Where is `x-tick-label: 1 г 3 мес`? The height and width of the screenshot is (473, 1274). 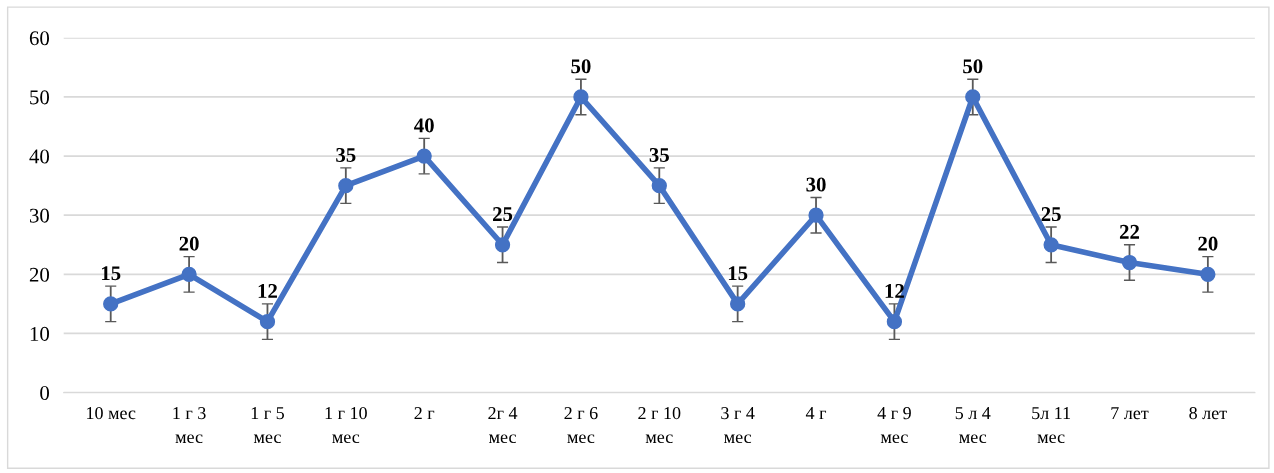 x-tick-label: 1 г 3 мес is located at coordinates (189, 425).